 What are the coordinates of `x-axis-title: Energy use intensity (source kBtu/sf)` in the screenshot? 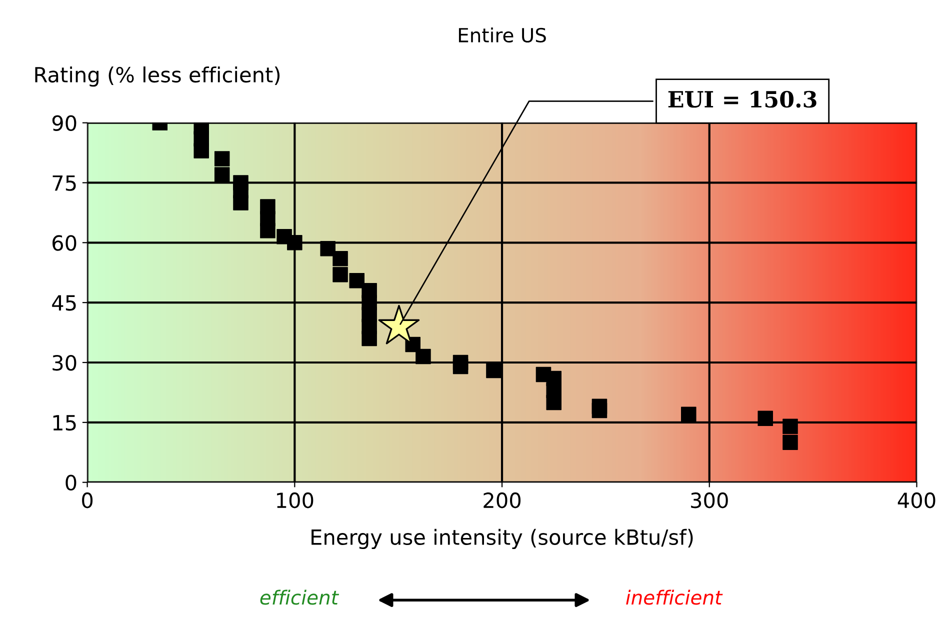 It's located at (502, 539).